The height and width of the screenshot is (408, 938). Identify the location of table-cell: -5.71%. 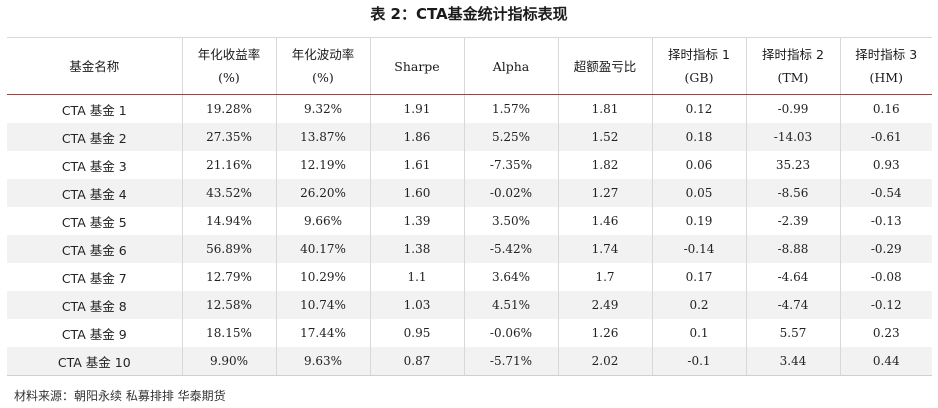
(510, 361).